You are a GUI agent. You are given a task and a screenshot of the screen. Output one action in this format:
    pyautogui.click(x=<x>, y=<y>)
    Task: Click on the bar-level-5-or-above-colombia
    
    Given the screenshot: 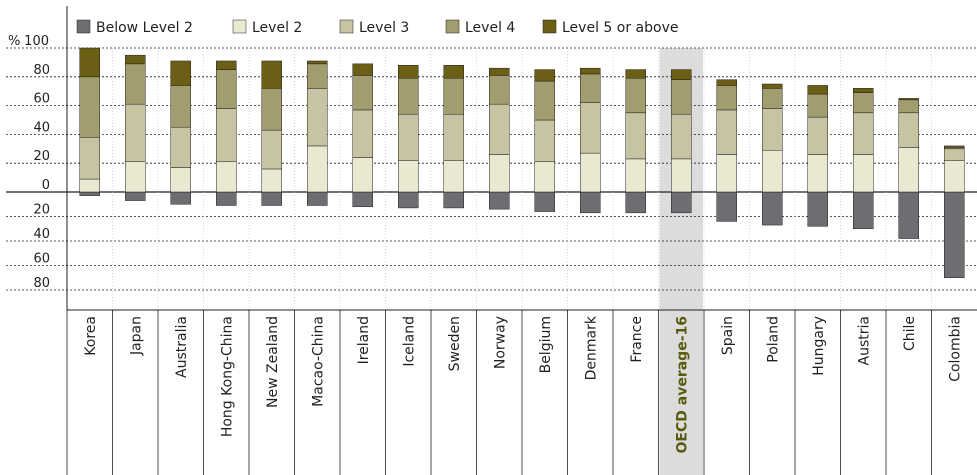 What is the action you would take?
    pyautogui.click(x=954, y=146)
    